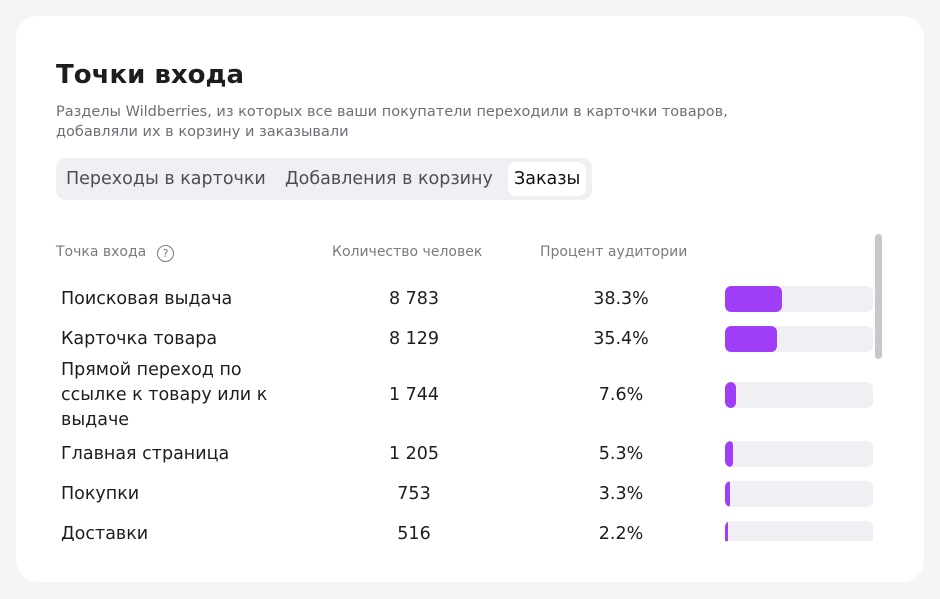  I want to click on percent: 7.6%, so click(621, 394).